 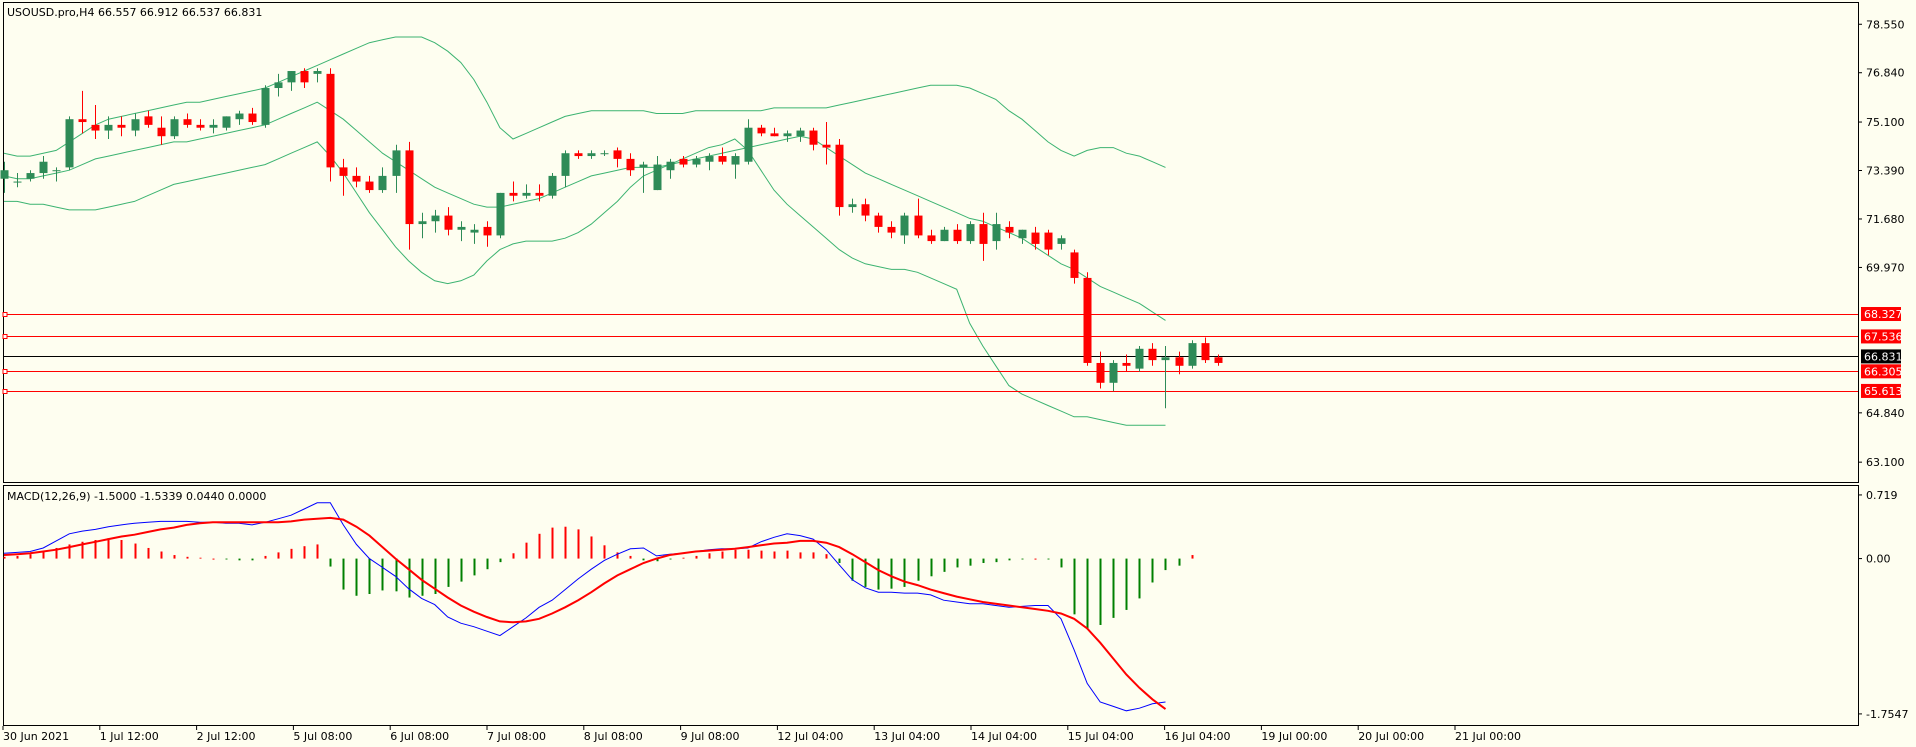 I want to click on time-tick-label: 5 Jul 08:00, so click(x=322, y=736).